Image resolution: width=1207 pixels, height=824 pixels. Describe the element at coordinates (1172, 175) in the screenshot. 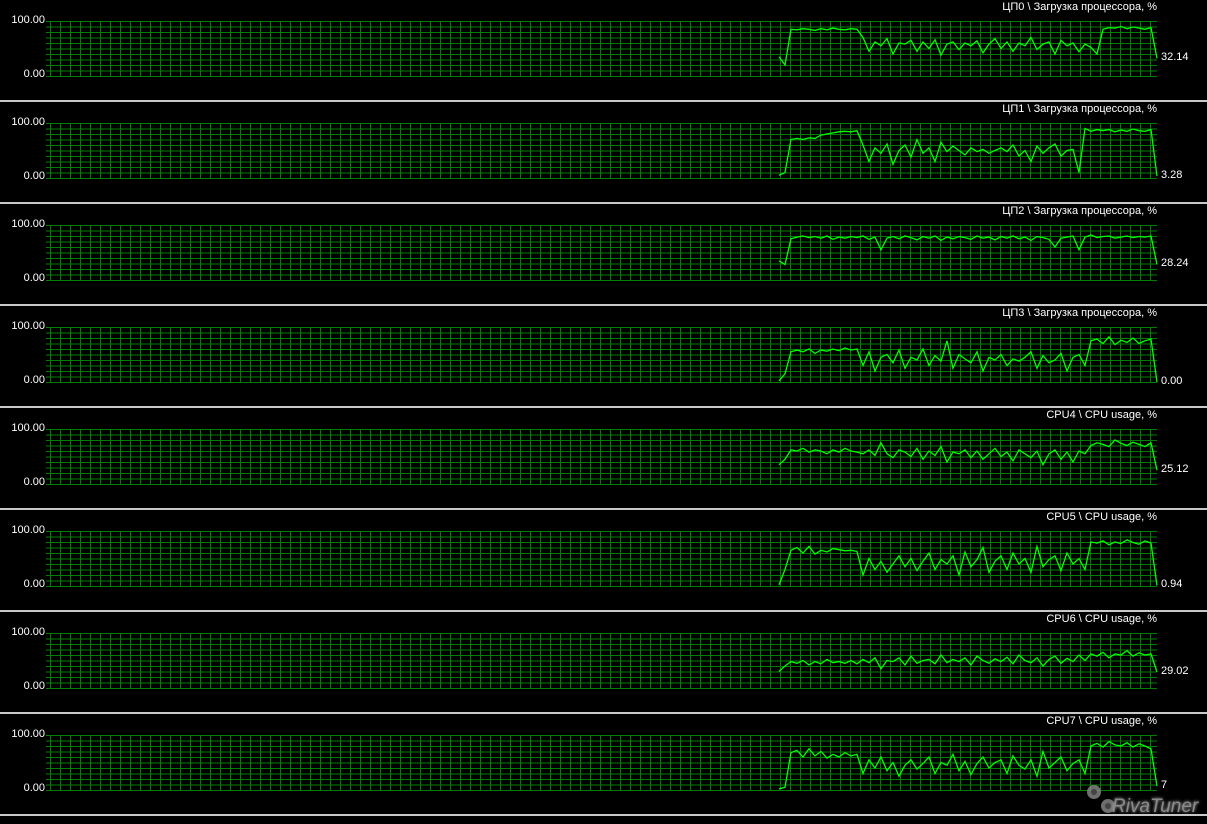

I see `current-value-label: 3.28` at that location.